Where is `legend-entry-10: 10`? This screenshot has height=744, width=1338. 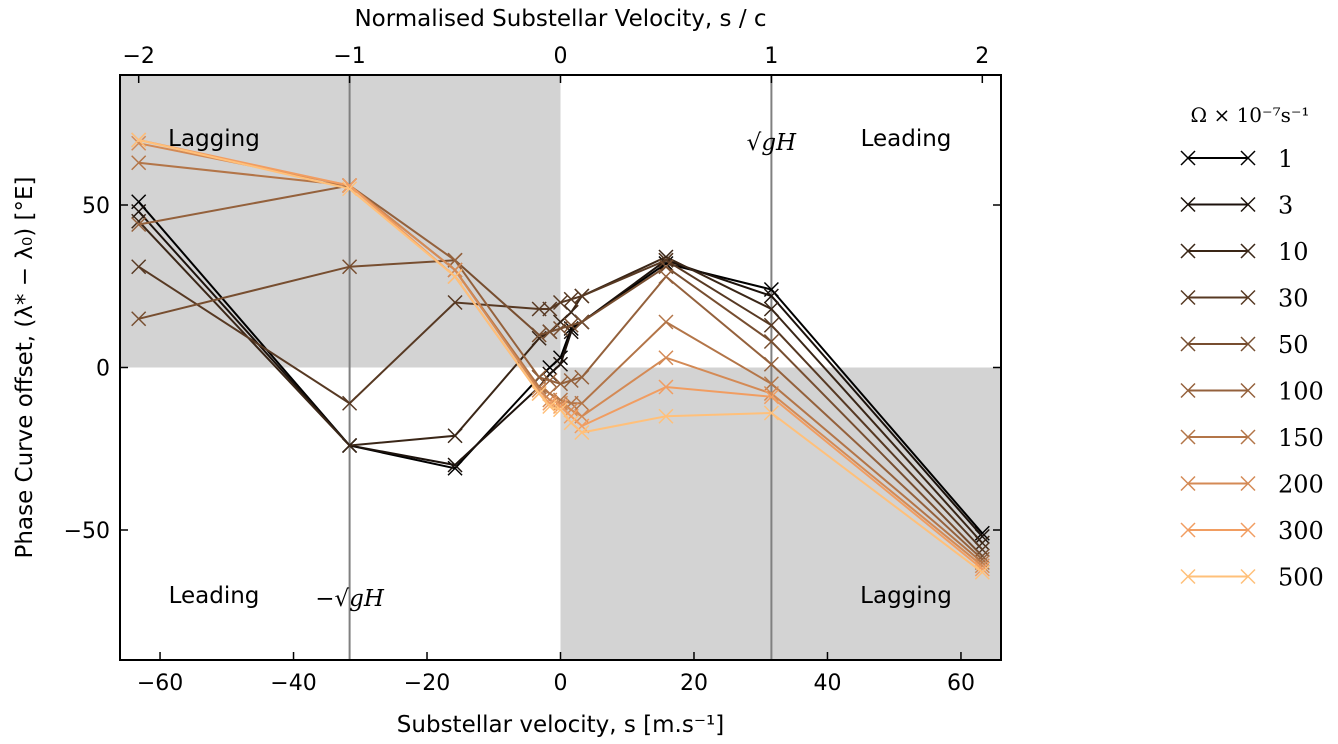
legend-entry-10: 10 is located at coordinates (1244, 252).